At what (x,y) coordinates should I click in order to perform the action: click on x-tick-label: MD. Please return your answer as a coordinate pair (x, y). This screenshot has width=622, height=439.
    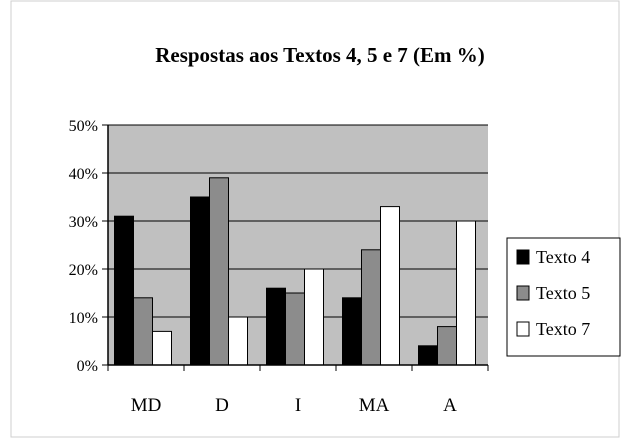
    Looking at the image, I should click on (146, 405).